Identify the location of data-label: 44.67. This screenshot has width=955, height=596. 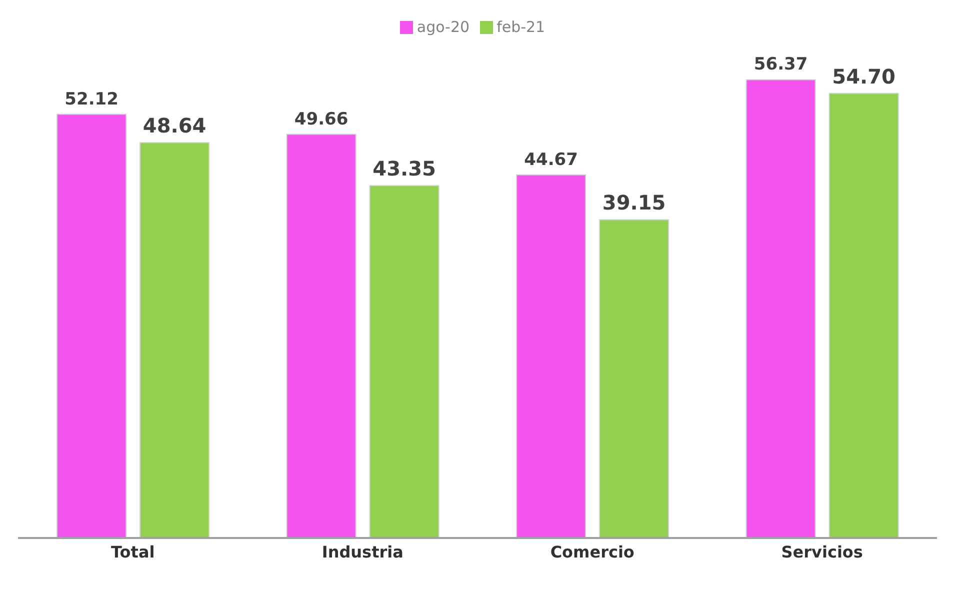
(551, 160).